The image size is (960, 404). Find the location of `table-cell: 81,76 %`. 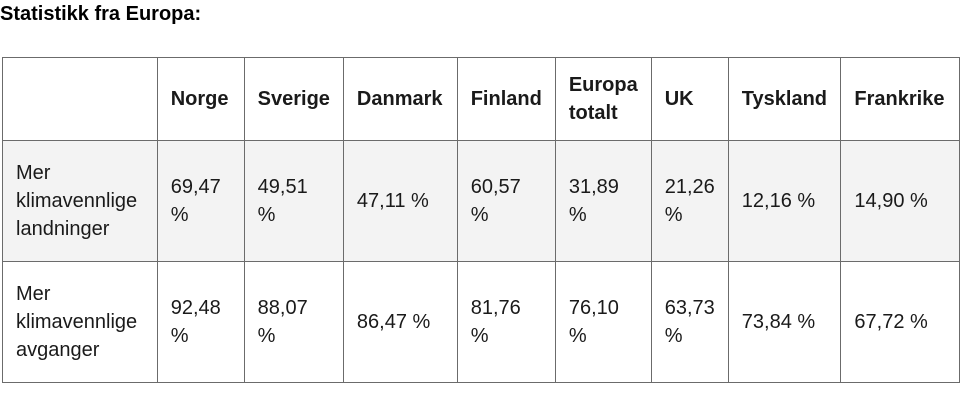

table-cell: 81,76 % is located at coordinates (506, 322).